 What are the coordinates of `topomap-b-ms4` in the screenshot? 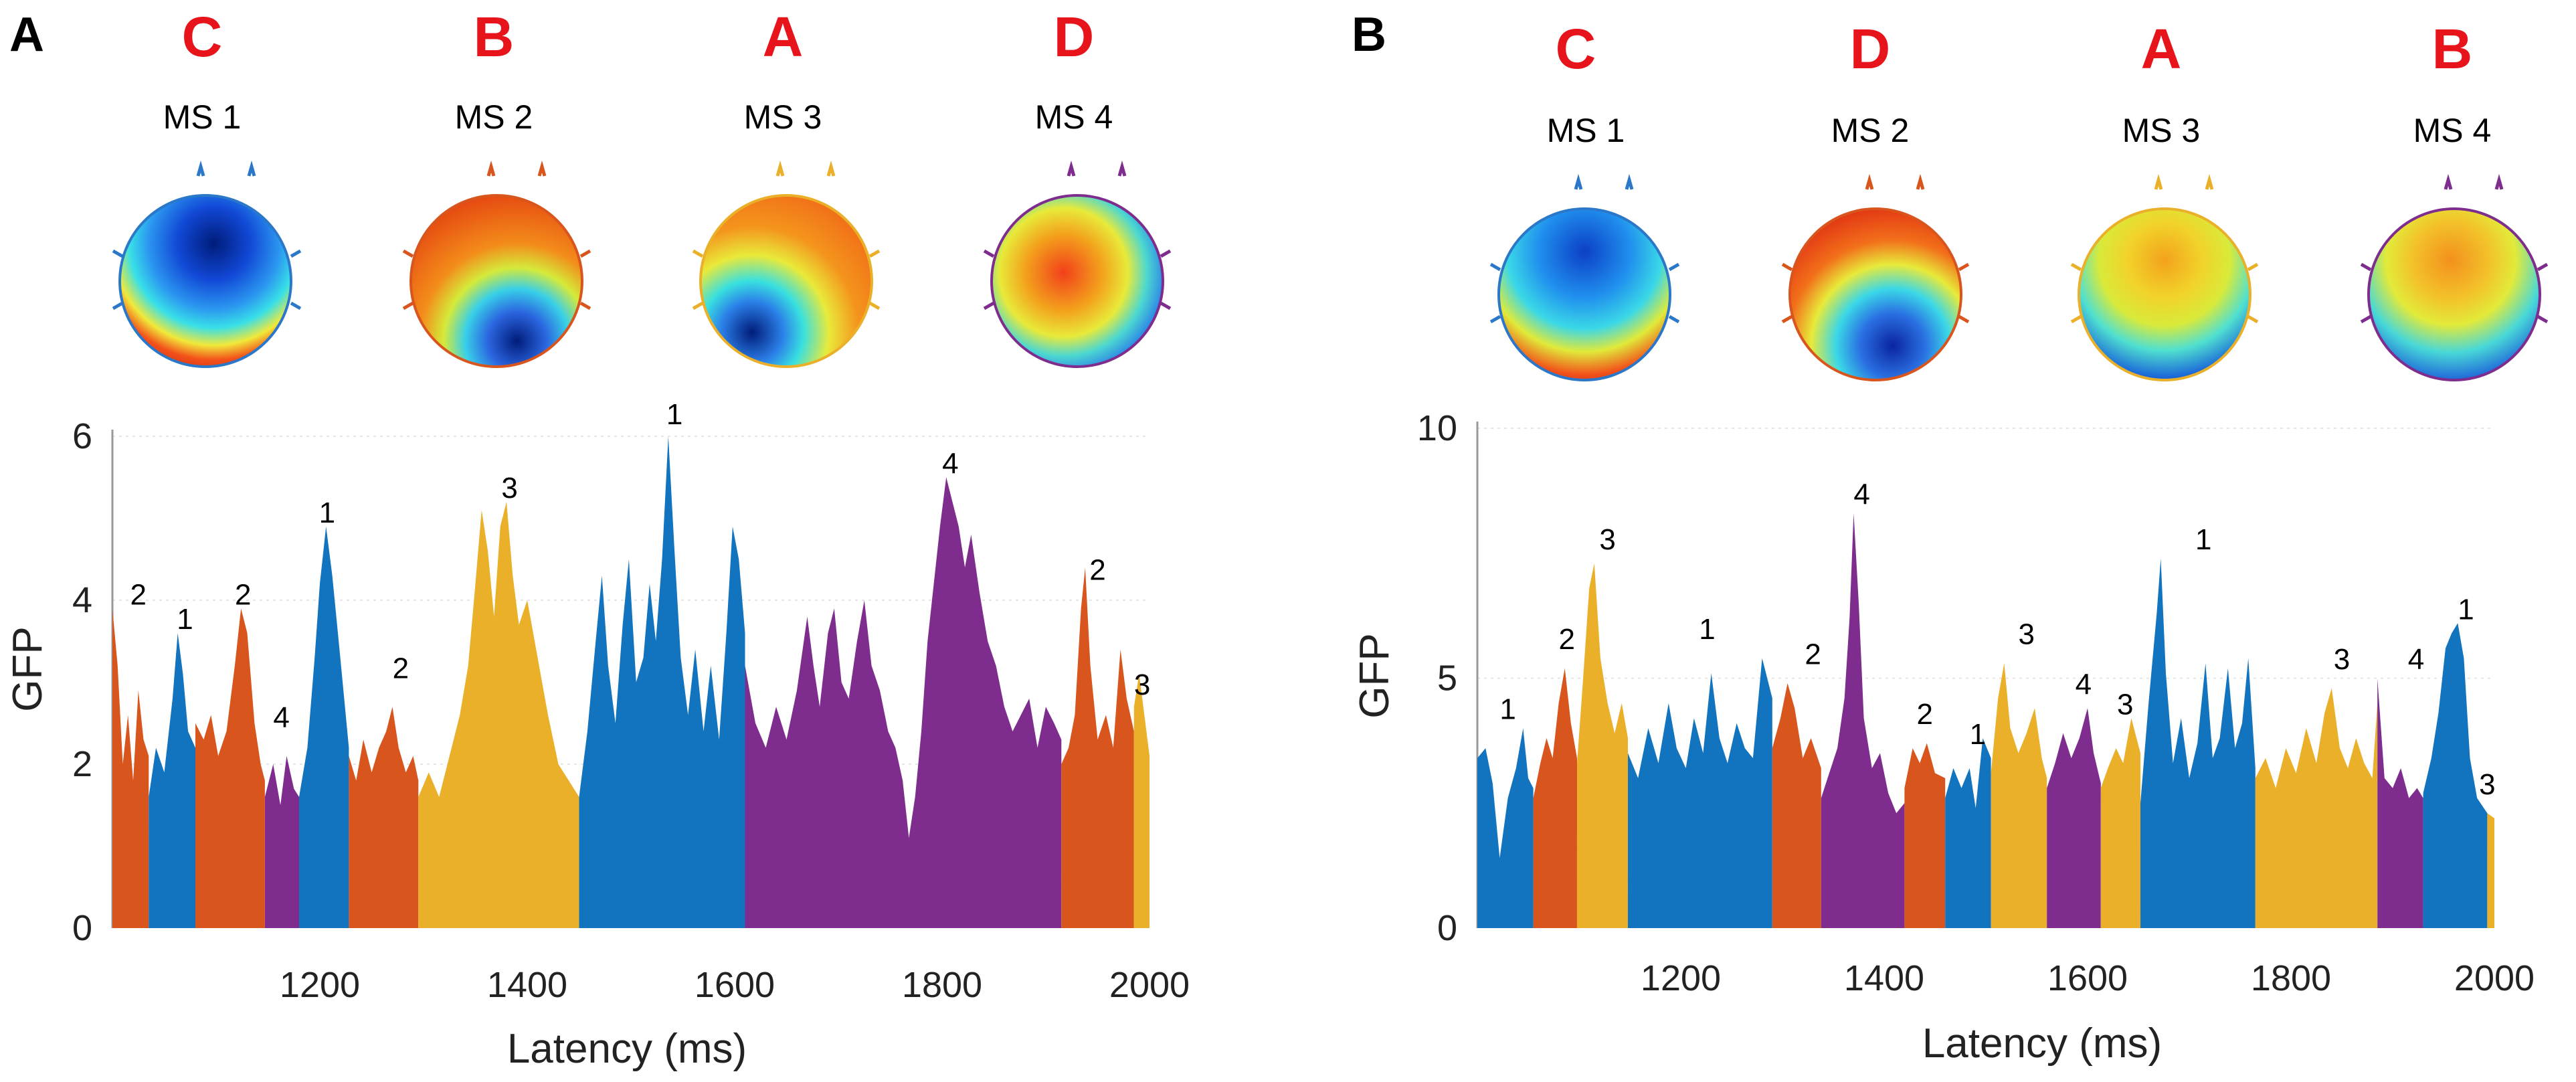 It's located at (2454, 277).